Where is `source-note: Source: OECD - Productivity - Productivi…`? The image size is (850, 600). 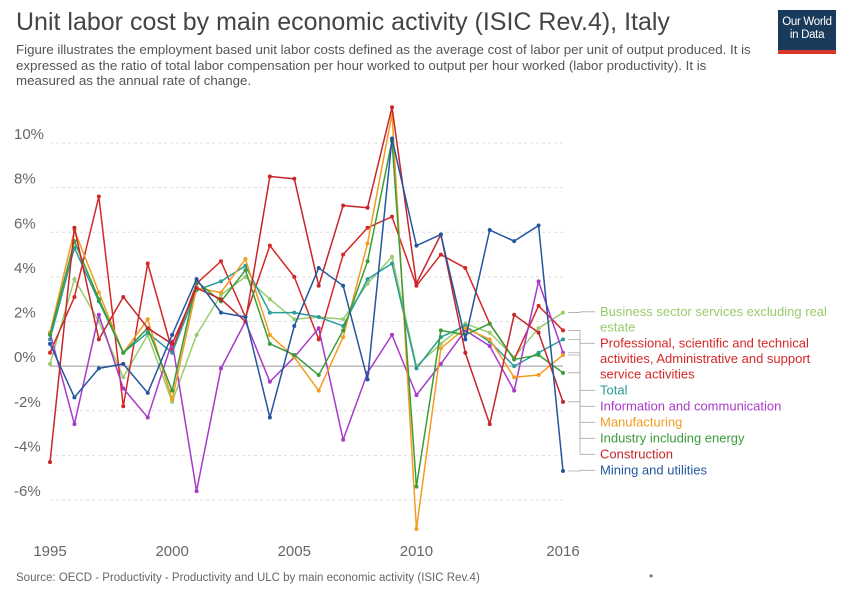 source-note: Source: OECD - Productivity - Productivi… is located at coordinates (248, 578).